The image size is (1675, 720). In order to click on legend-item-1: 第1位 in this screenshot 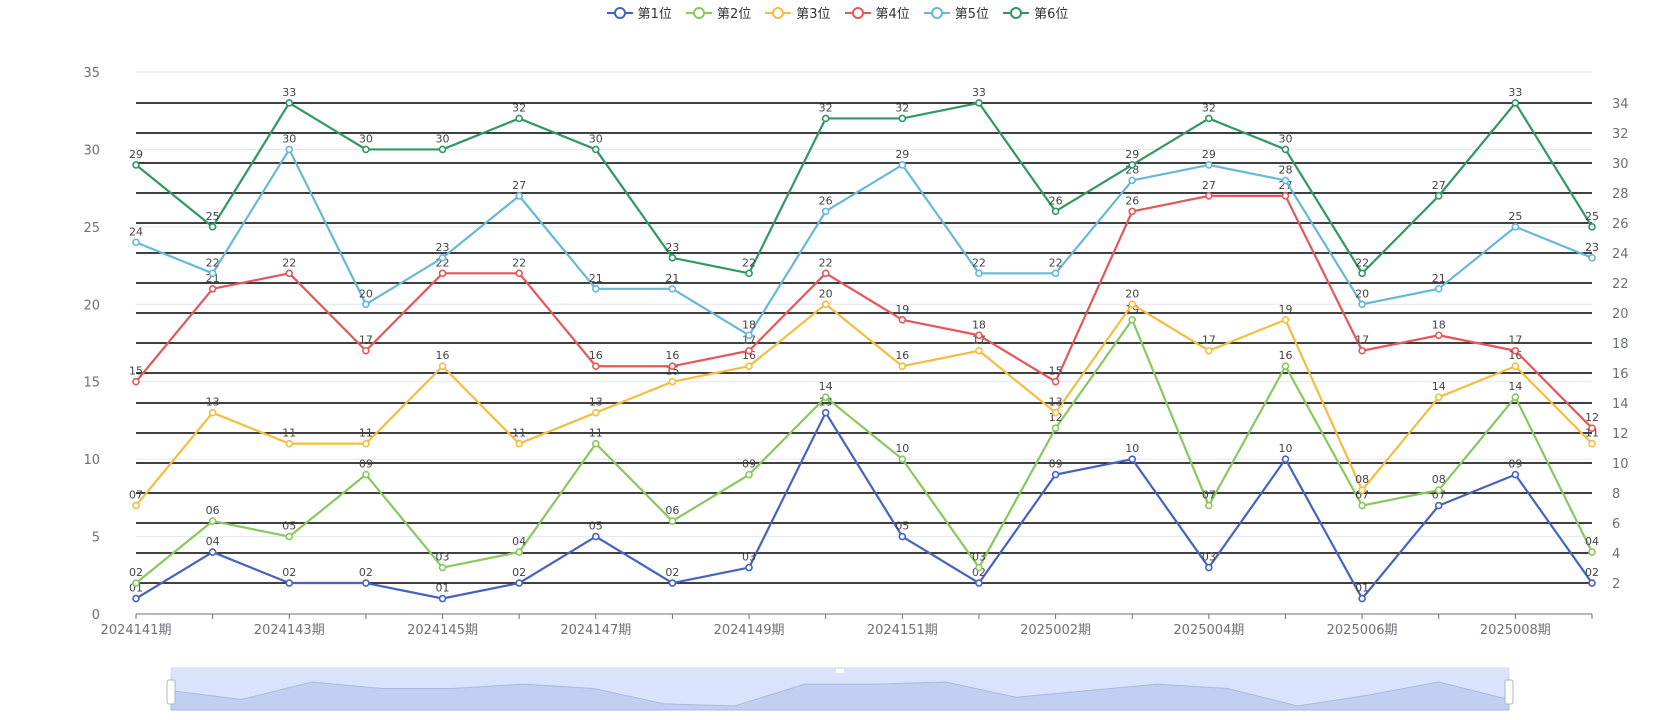, I will do `click(639, 12)`.